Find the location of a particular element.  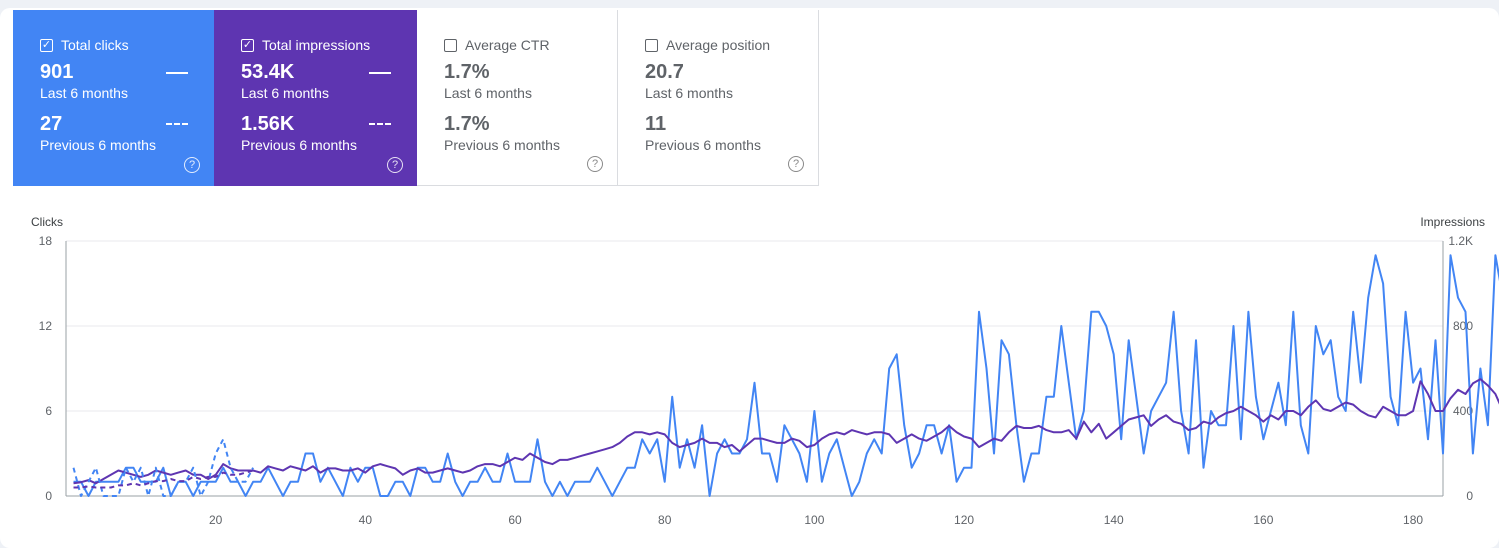

y-tick-label: 6 is located at coordinates (48, 411).